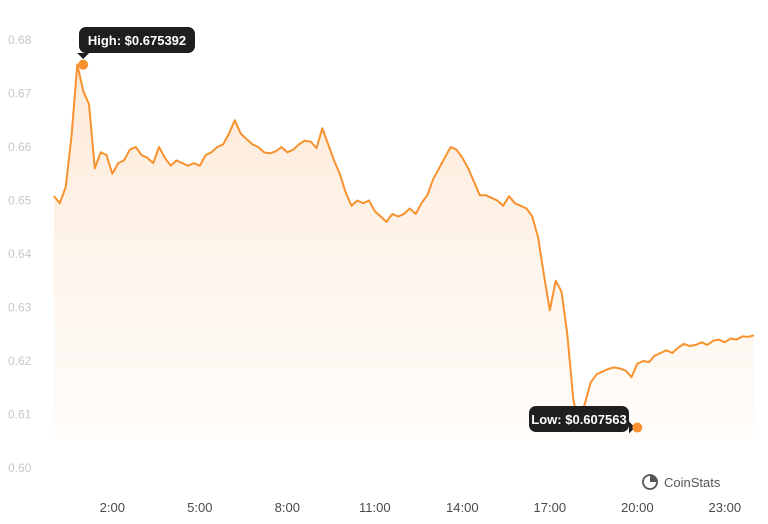 This screenshot has width=768, height=524. Describe the element at coordinates (20, 361) in the screenshot. I see `y-tick-label: 0.62` at that location.